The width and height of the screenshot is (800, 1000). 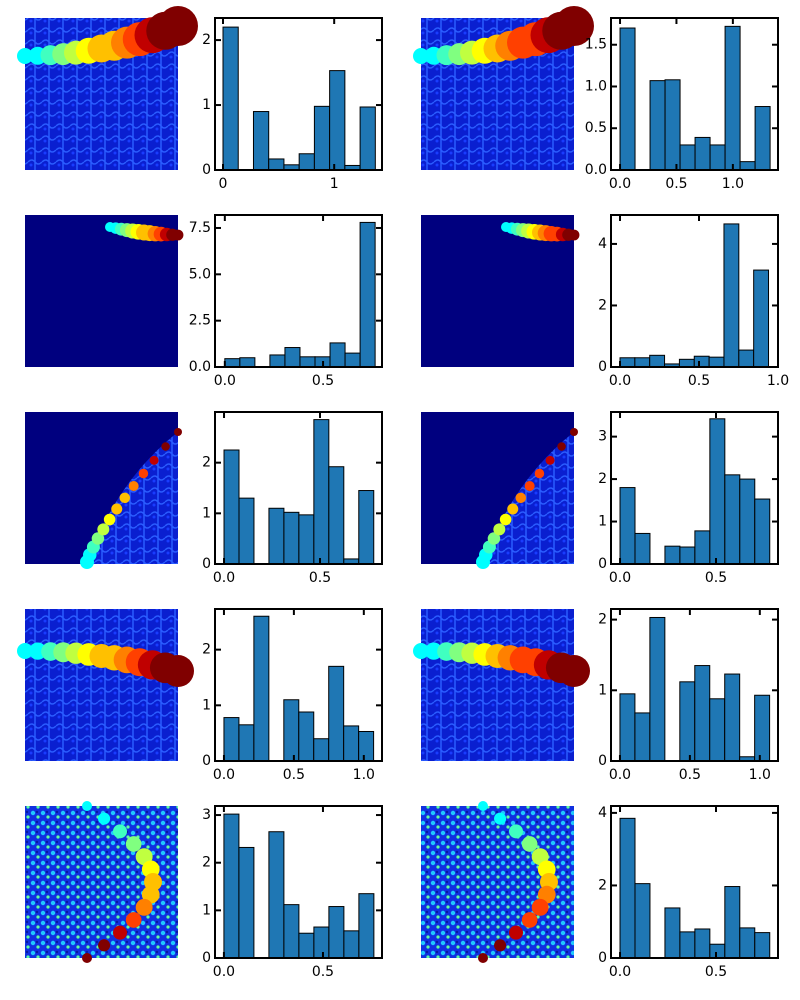 What do you see at coordinates (223, 184) in the screenshot?
I see `x-tick-label: 0` at bounding box center [223, 184].